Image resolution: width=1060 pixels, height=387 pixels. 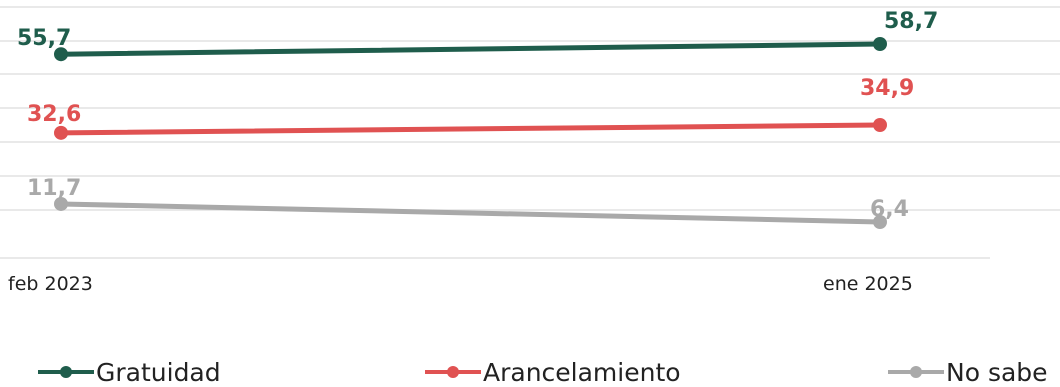 I want to click on series-no-sabe: 11,7 6,4, so click(x=468, y=202).